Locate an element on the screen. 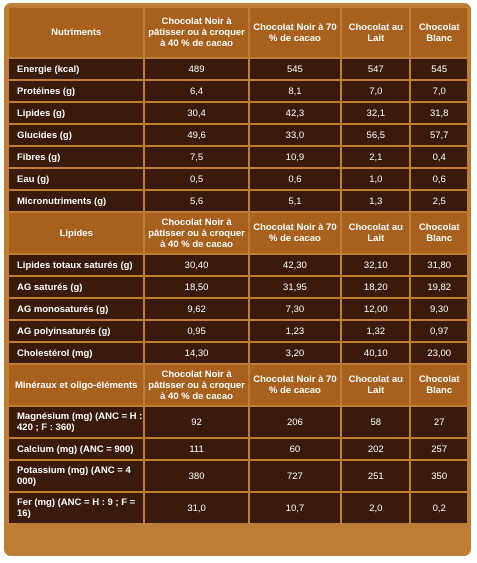 The image size is (477, 563). row-label: Micronutriments (g) is located at coordinates (76, 201).